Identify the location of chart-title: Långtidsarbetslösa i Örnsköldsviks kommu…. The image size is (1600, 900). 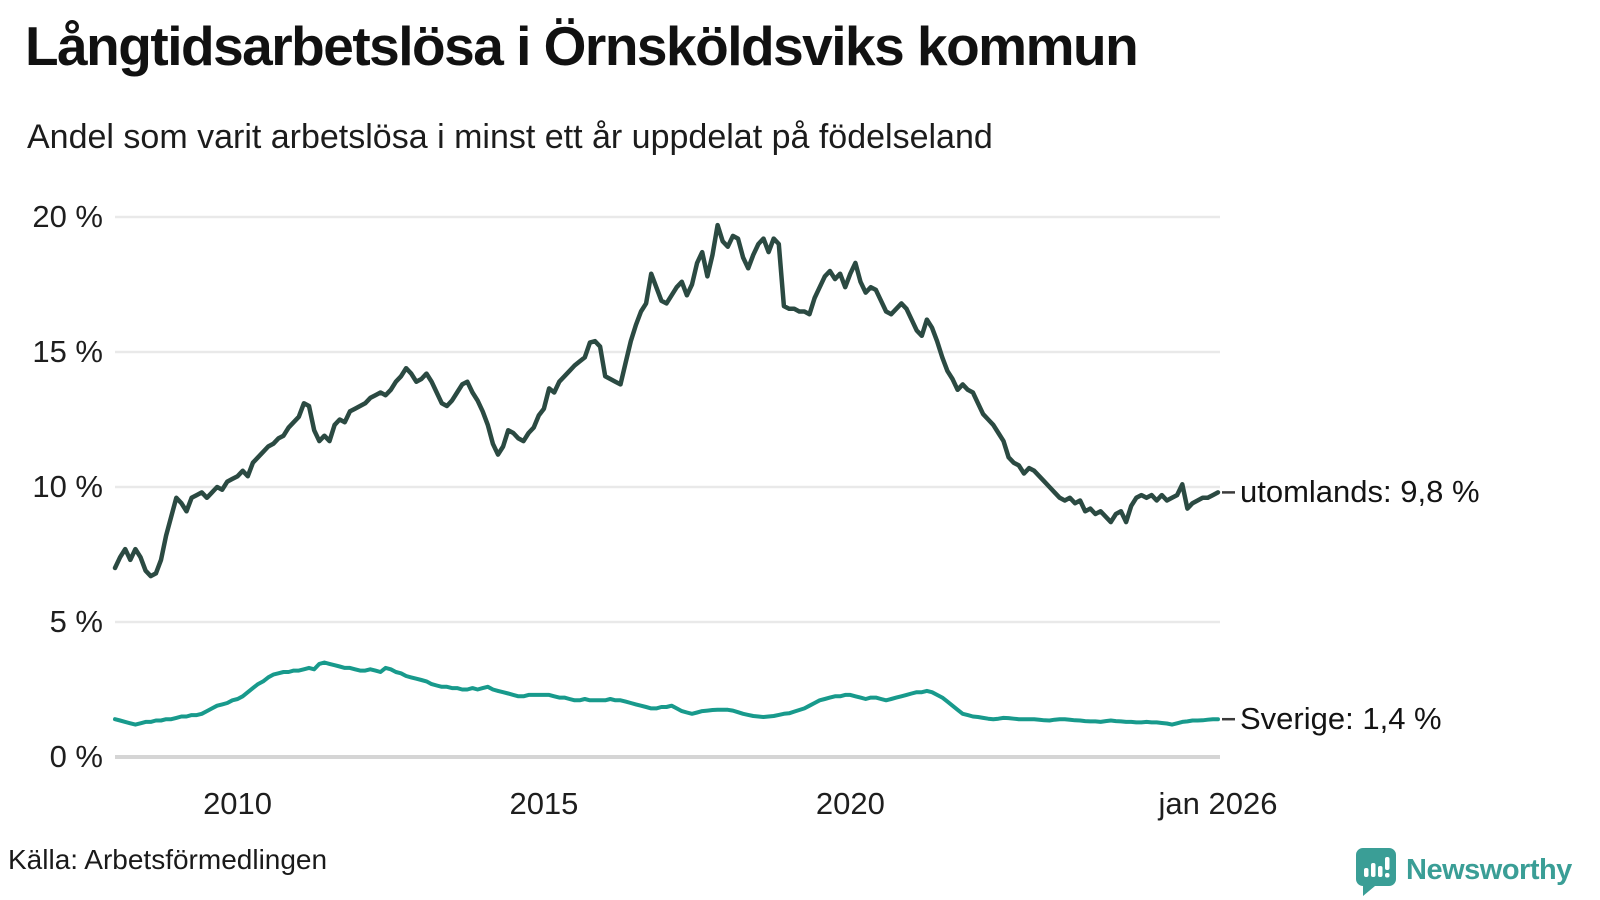
(582, 46).